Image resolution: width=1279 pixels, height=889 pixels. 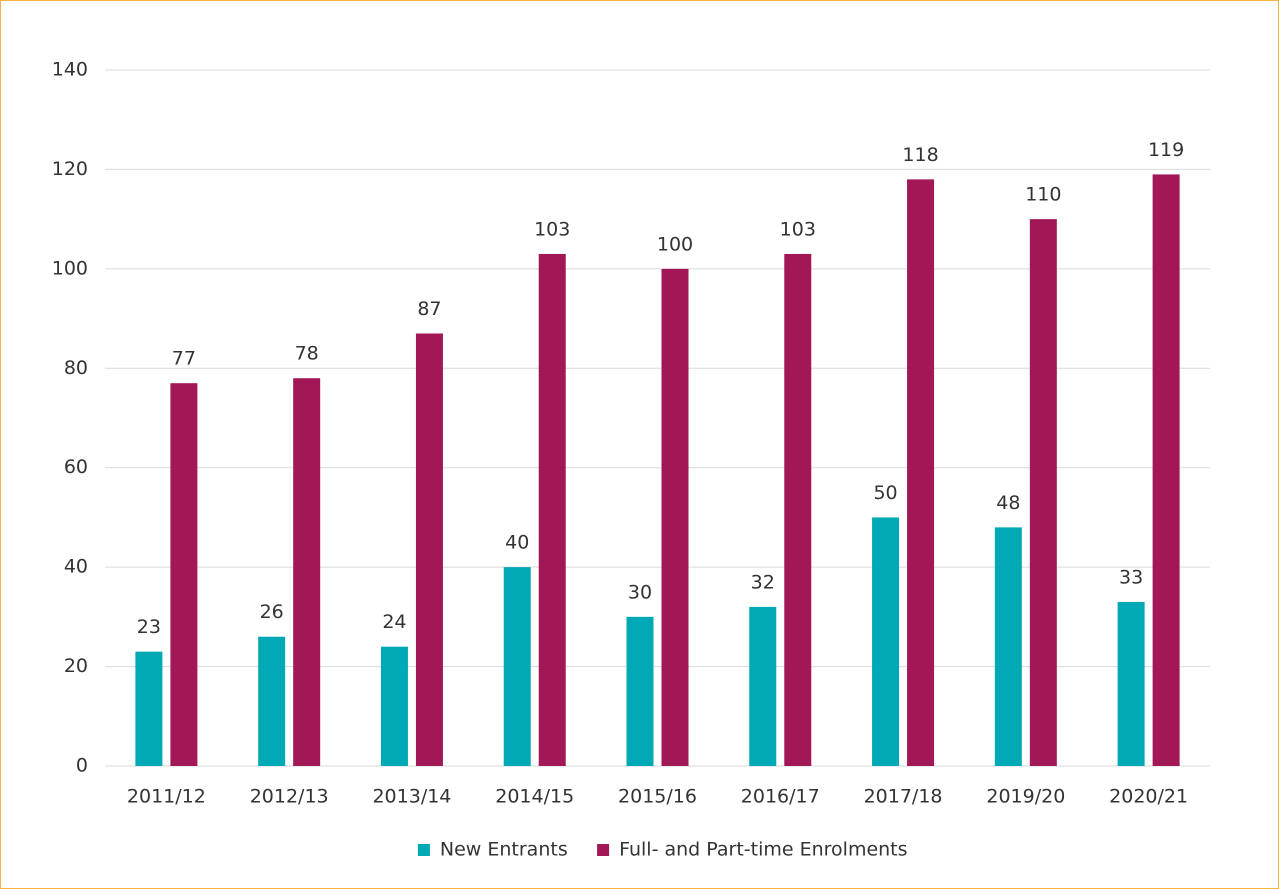 I want to click on y-tick-label: 0, so click(x=82, y=766).